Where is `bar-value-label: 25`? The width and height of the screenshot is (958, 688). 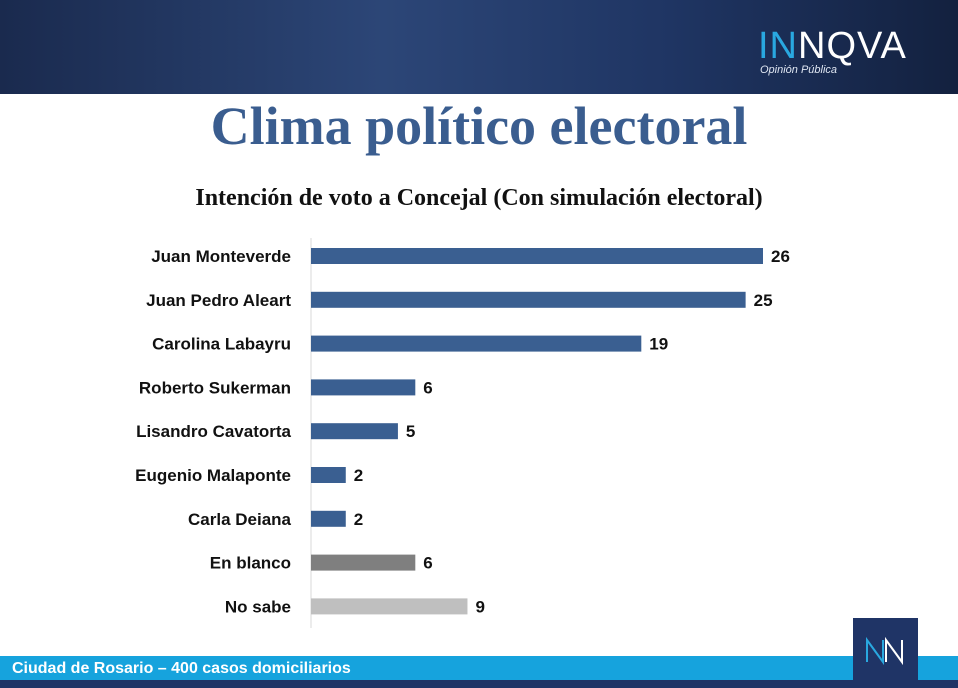
bar-value-label: 25 is located at coordinates (763, 300).